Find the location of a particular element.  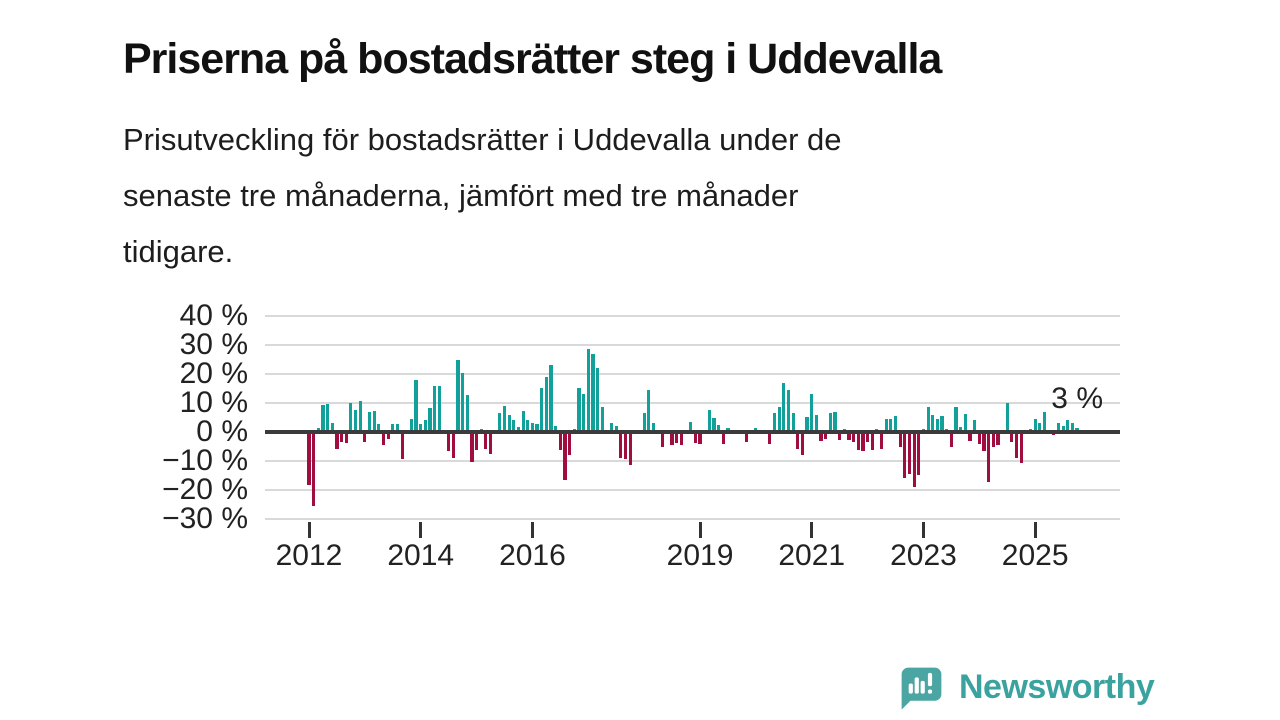

x-axis-label: 2014 is located at coordinates (421, 555).